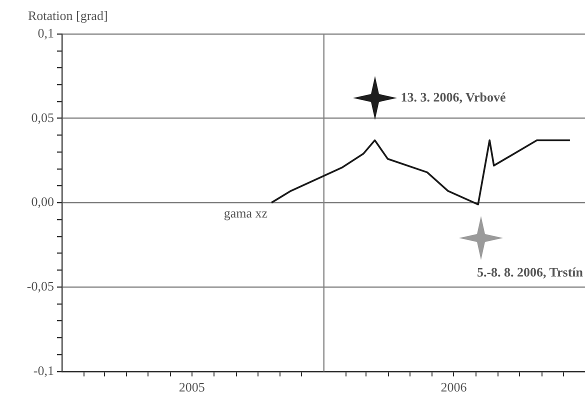 Image resolution: width=585 pixels, height=400 pixels. What do you see at coordinates (42, 117) in the screenshot?
I see `y-tick-label: 0,05` at bounding box center [42, 117].